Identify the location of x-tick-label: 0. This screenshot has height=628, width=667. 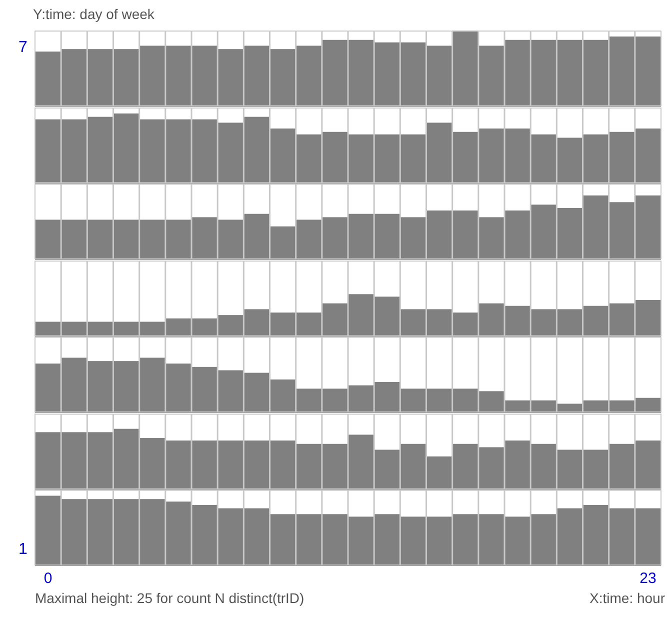
(48, 578).